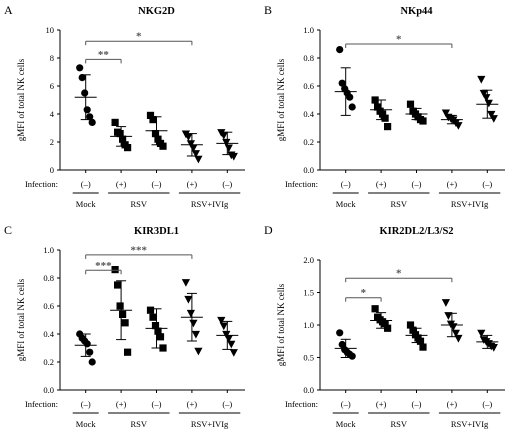  I want to click on y-tick-label: 8, so click(52, 58).